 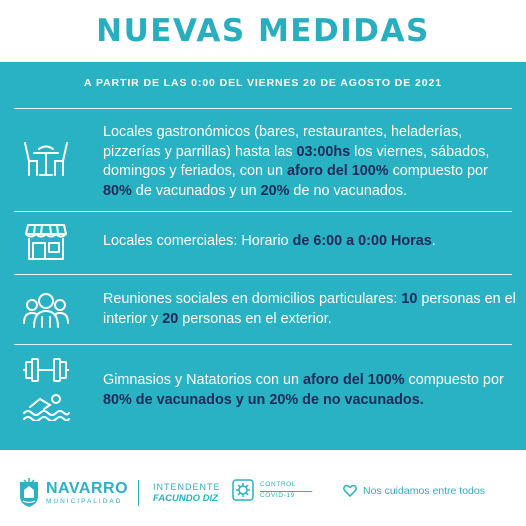 I want to click on dumbbell-swimmer-icon, so click(x=46, y=388).